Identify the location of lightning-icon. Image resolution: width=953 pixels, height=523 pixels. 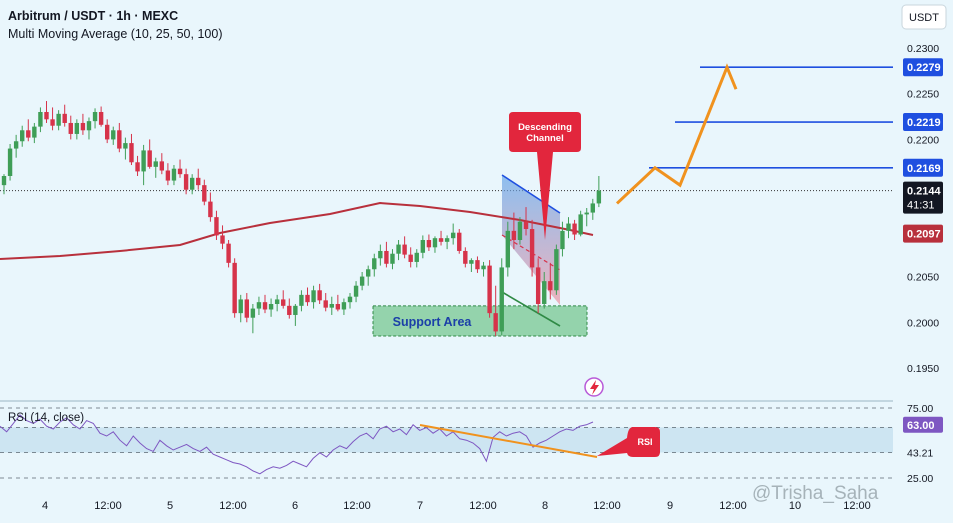
(594, 387).